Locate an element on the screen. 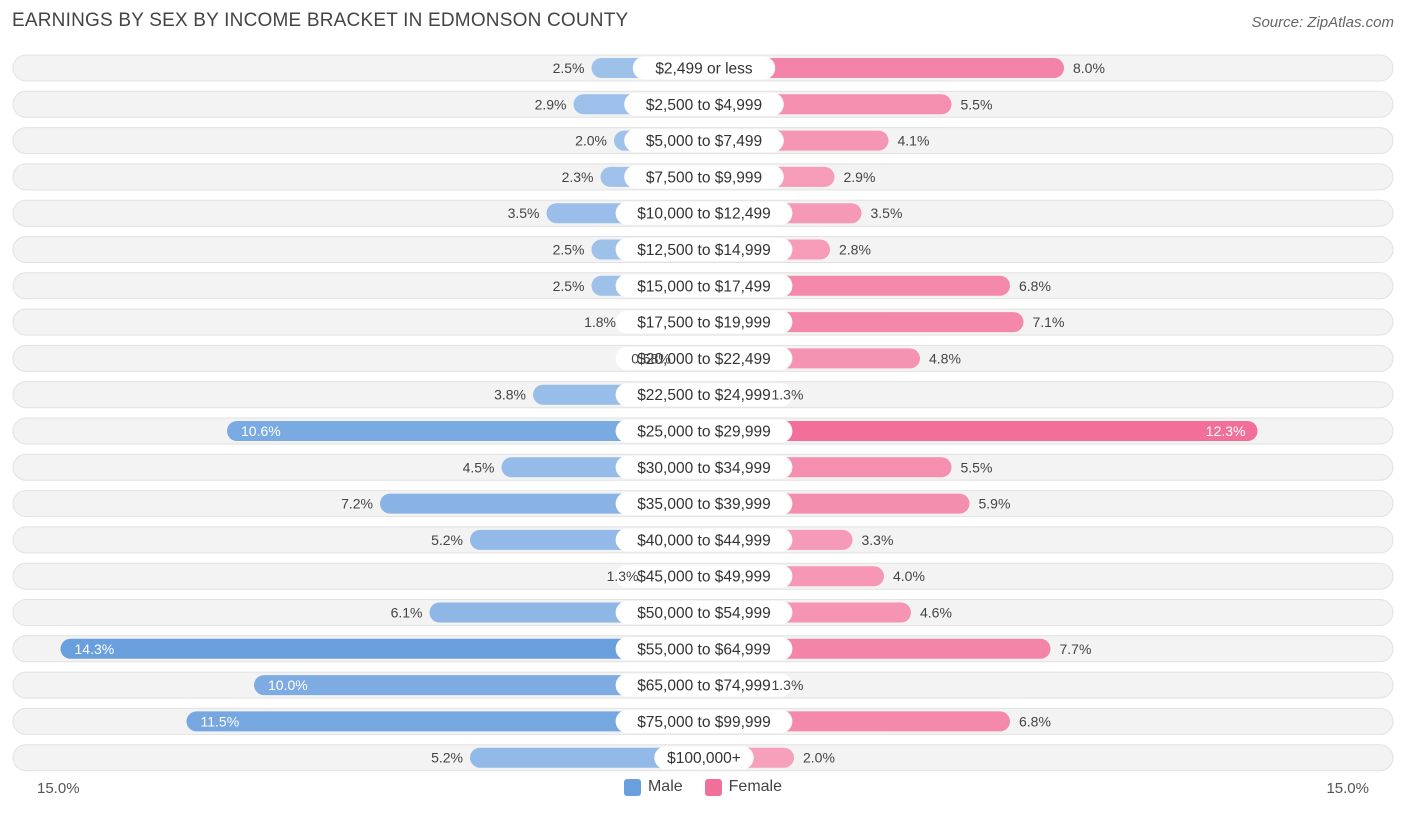 The width and height of the screenshot is (1406, 813). legend-item-male: Male is located at coordinates (653, 787).